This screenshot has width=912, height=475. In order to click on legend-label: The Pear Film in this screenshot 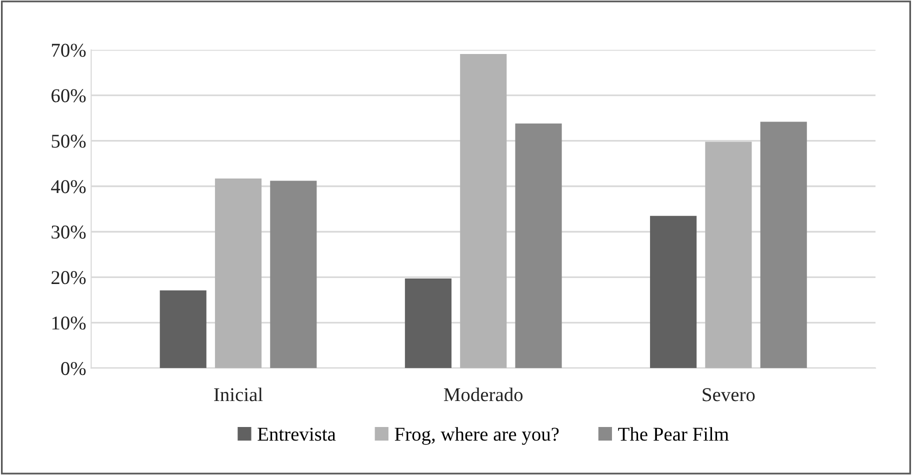, I will do `click(673, 434)`.